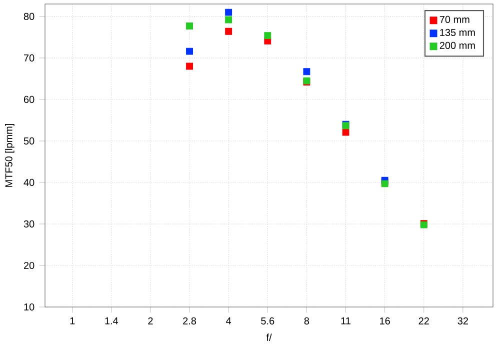 This screenshot has height=349, width=500. Describe the element at coordinates (307, 320) in the screenshot. I see `x-tick-label: 8` at that location.